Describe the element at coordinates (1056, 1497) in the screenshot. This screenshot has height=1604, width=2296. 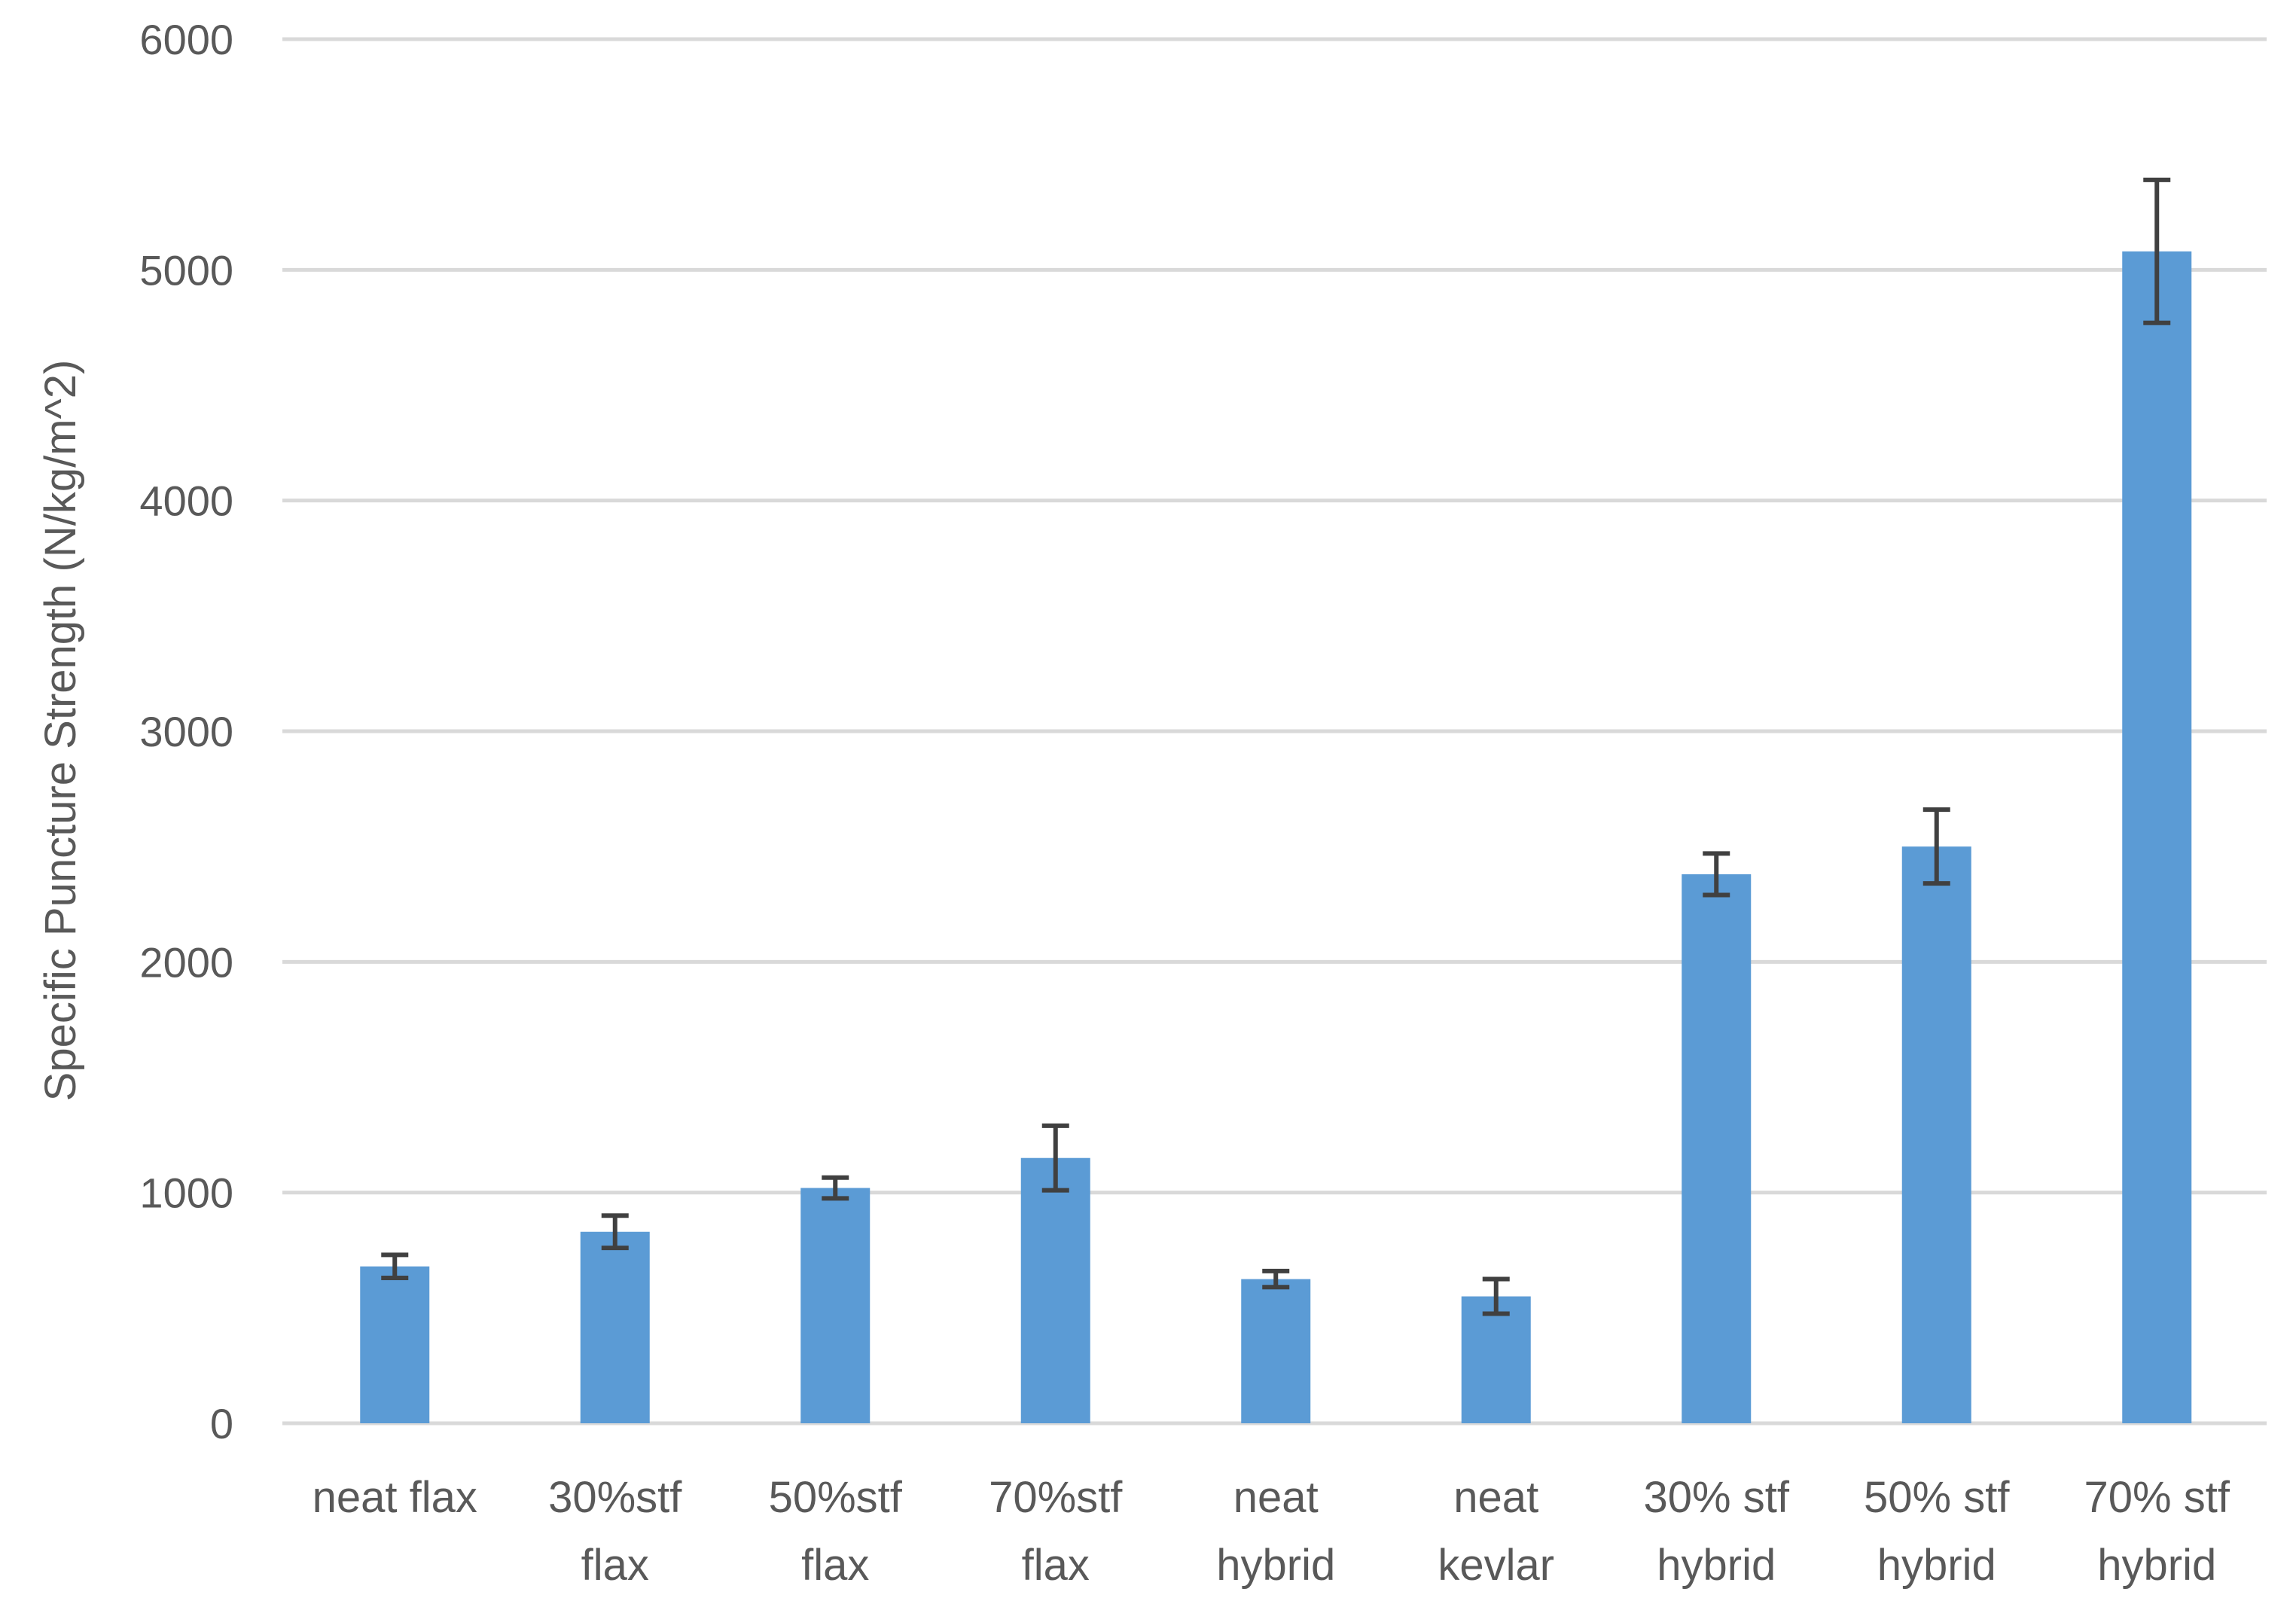
I see `x-category-label: 70%stf` at that location.